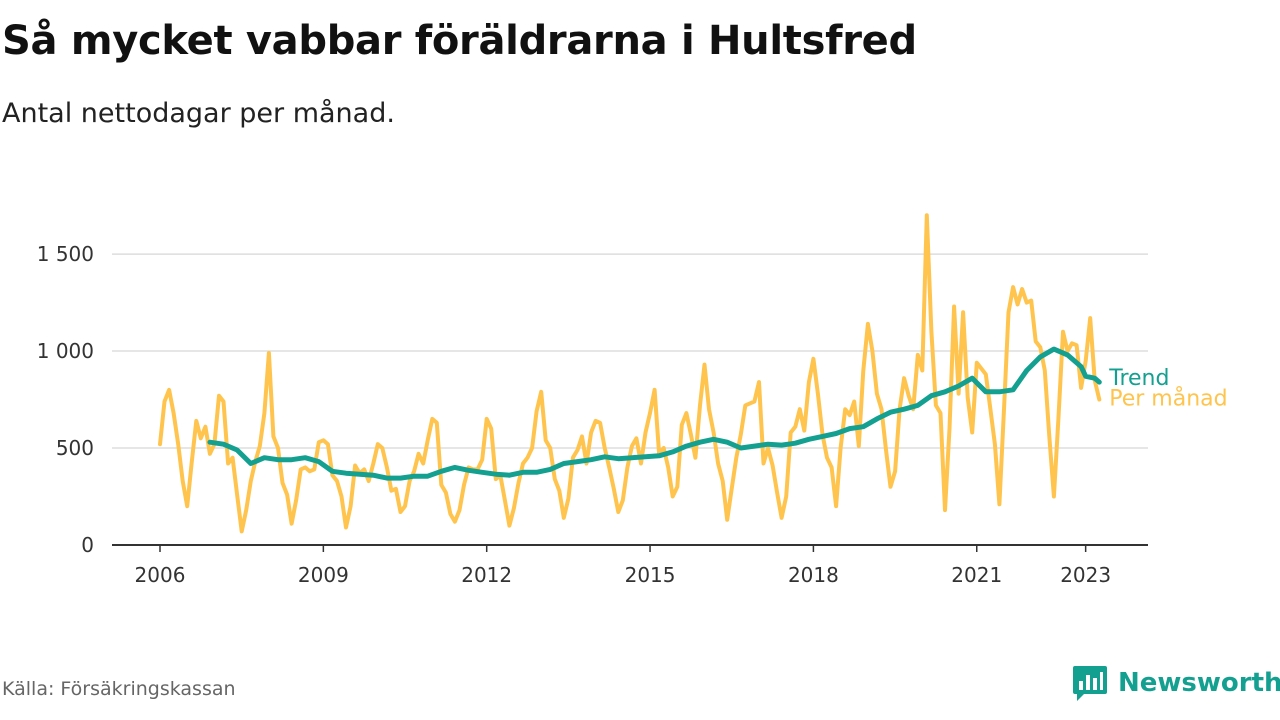  What do you see at coordinates (65, 351) in the screenshot?
I see `y-tick-label: 1 000` at bounding box center [65, 351].